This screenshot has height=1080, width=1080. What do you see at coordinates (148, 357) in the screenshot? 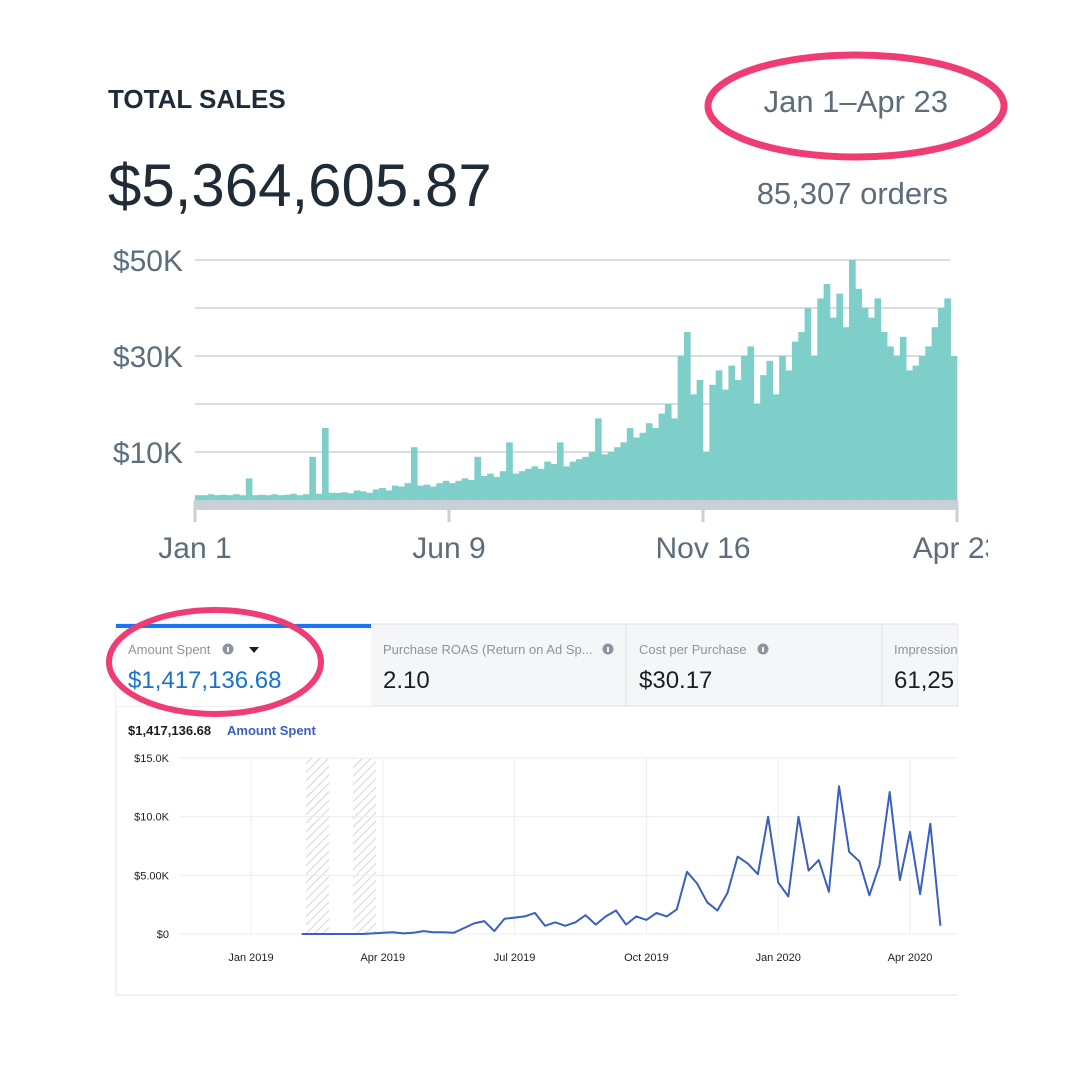
I see `y-tick-label: $30K` at bounding box center [148, 357].